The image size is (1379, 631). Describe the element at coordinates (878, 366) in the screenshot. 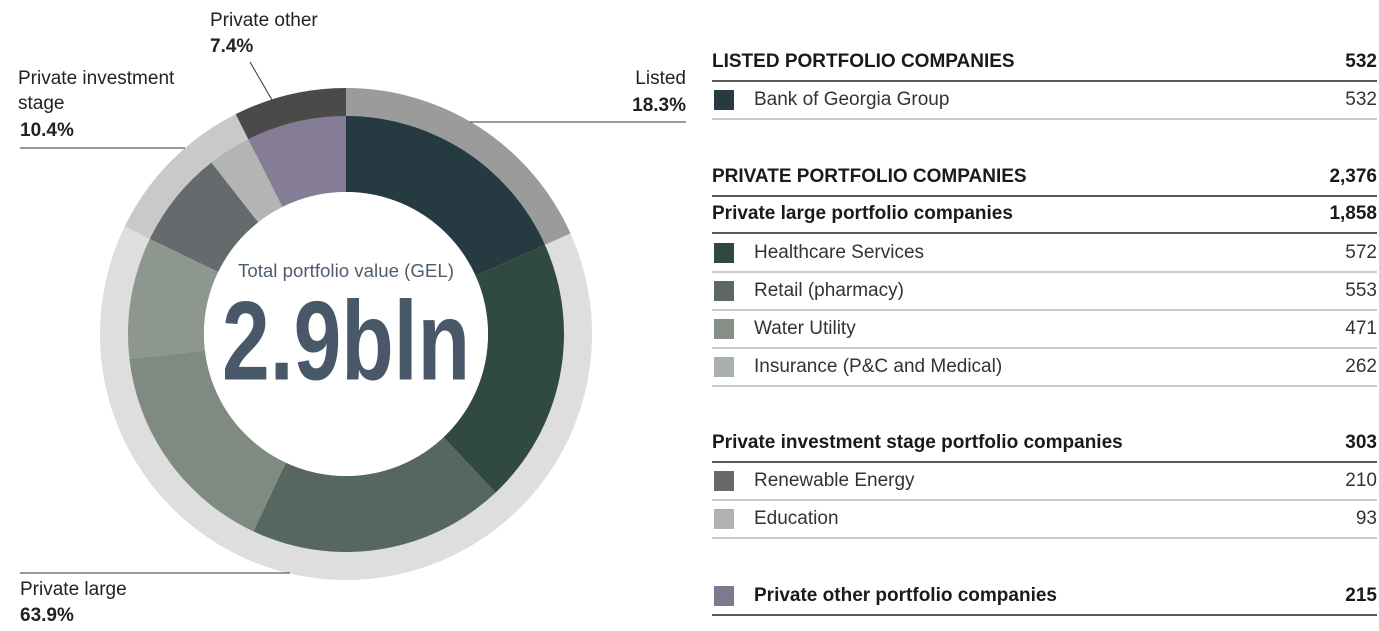

I see `row-name: Insurance (P&C and Medical)` at that location.